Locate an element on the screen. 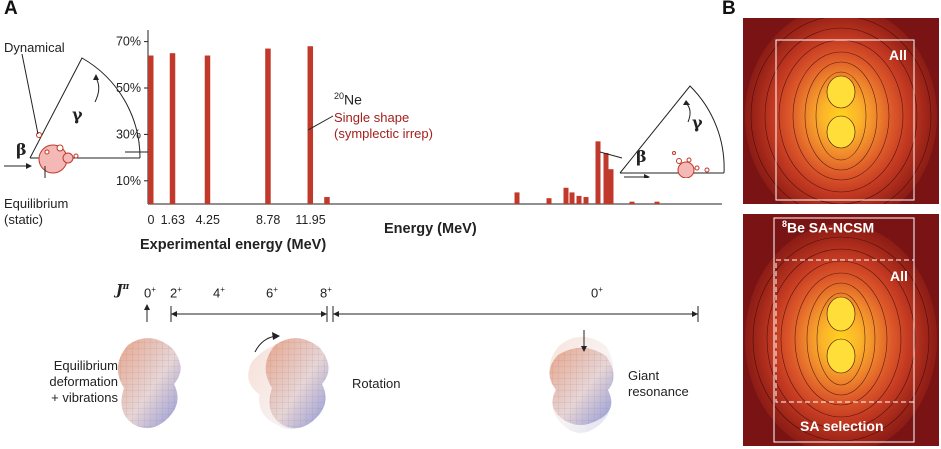 This screenshot has width=941, height=449. energy-axis-label: Energy (MeV) is located at coordinates (430, 229).